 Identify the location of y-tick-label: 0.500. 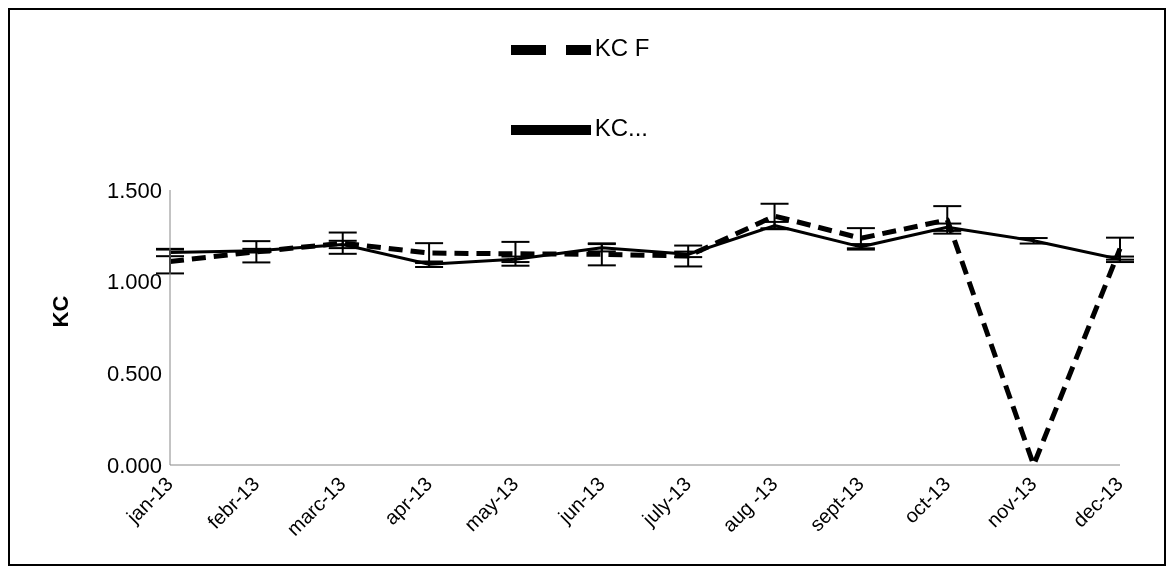
(134, 374).